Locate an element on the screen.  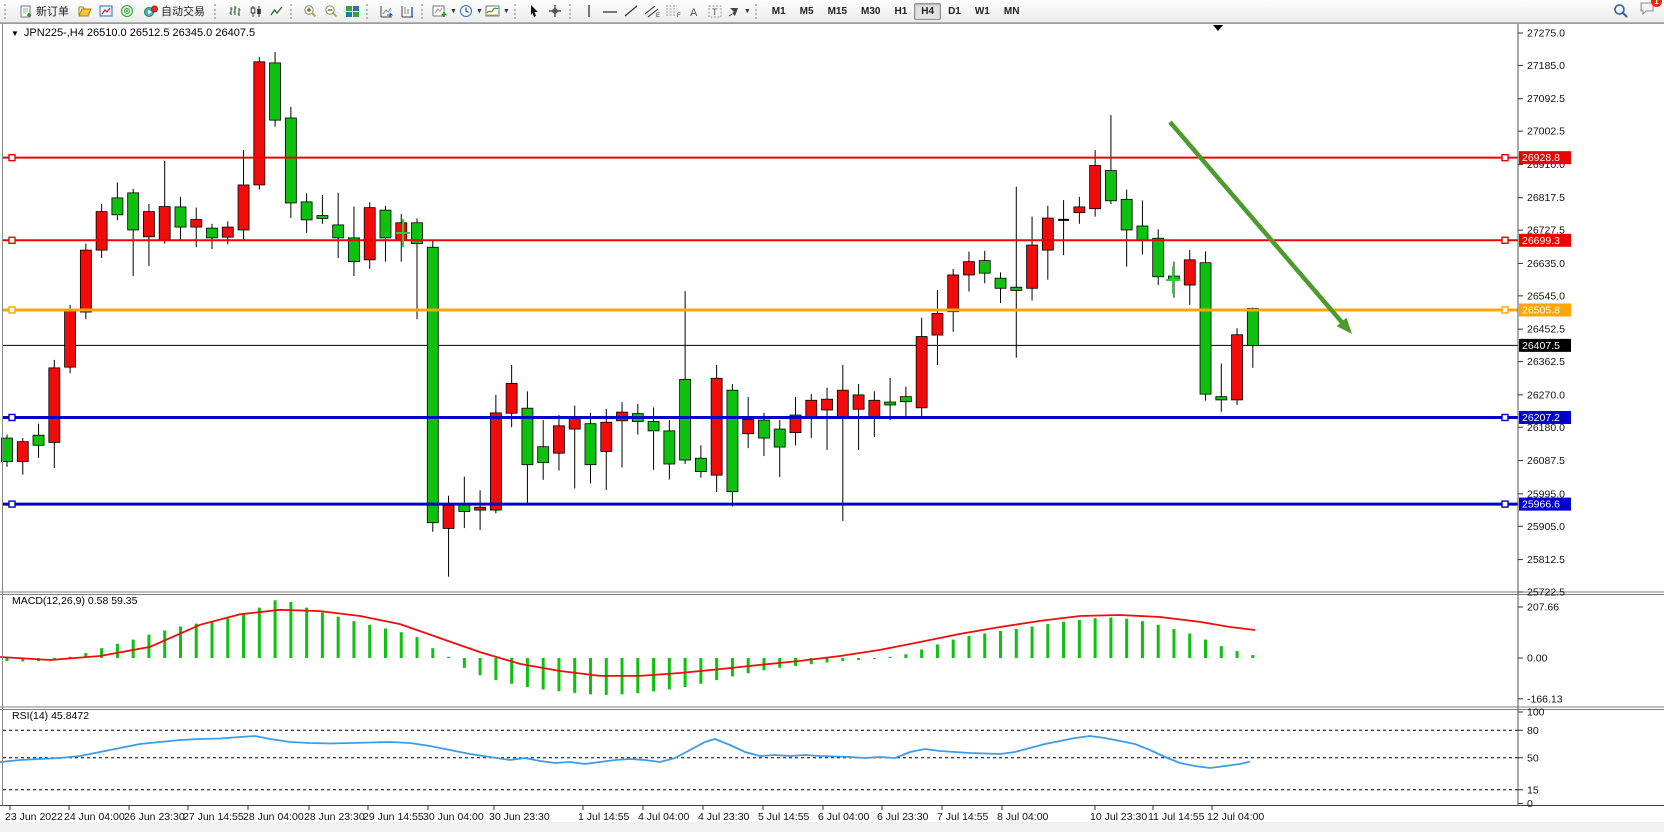
trend-arrow-head is located at coordinates (1344, 325).